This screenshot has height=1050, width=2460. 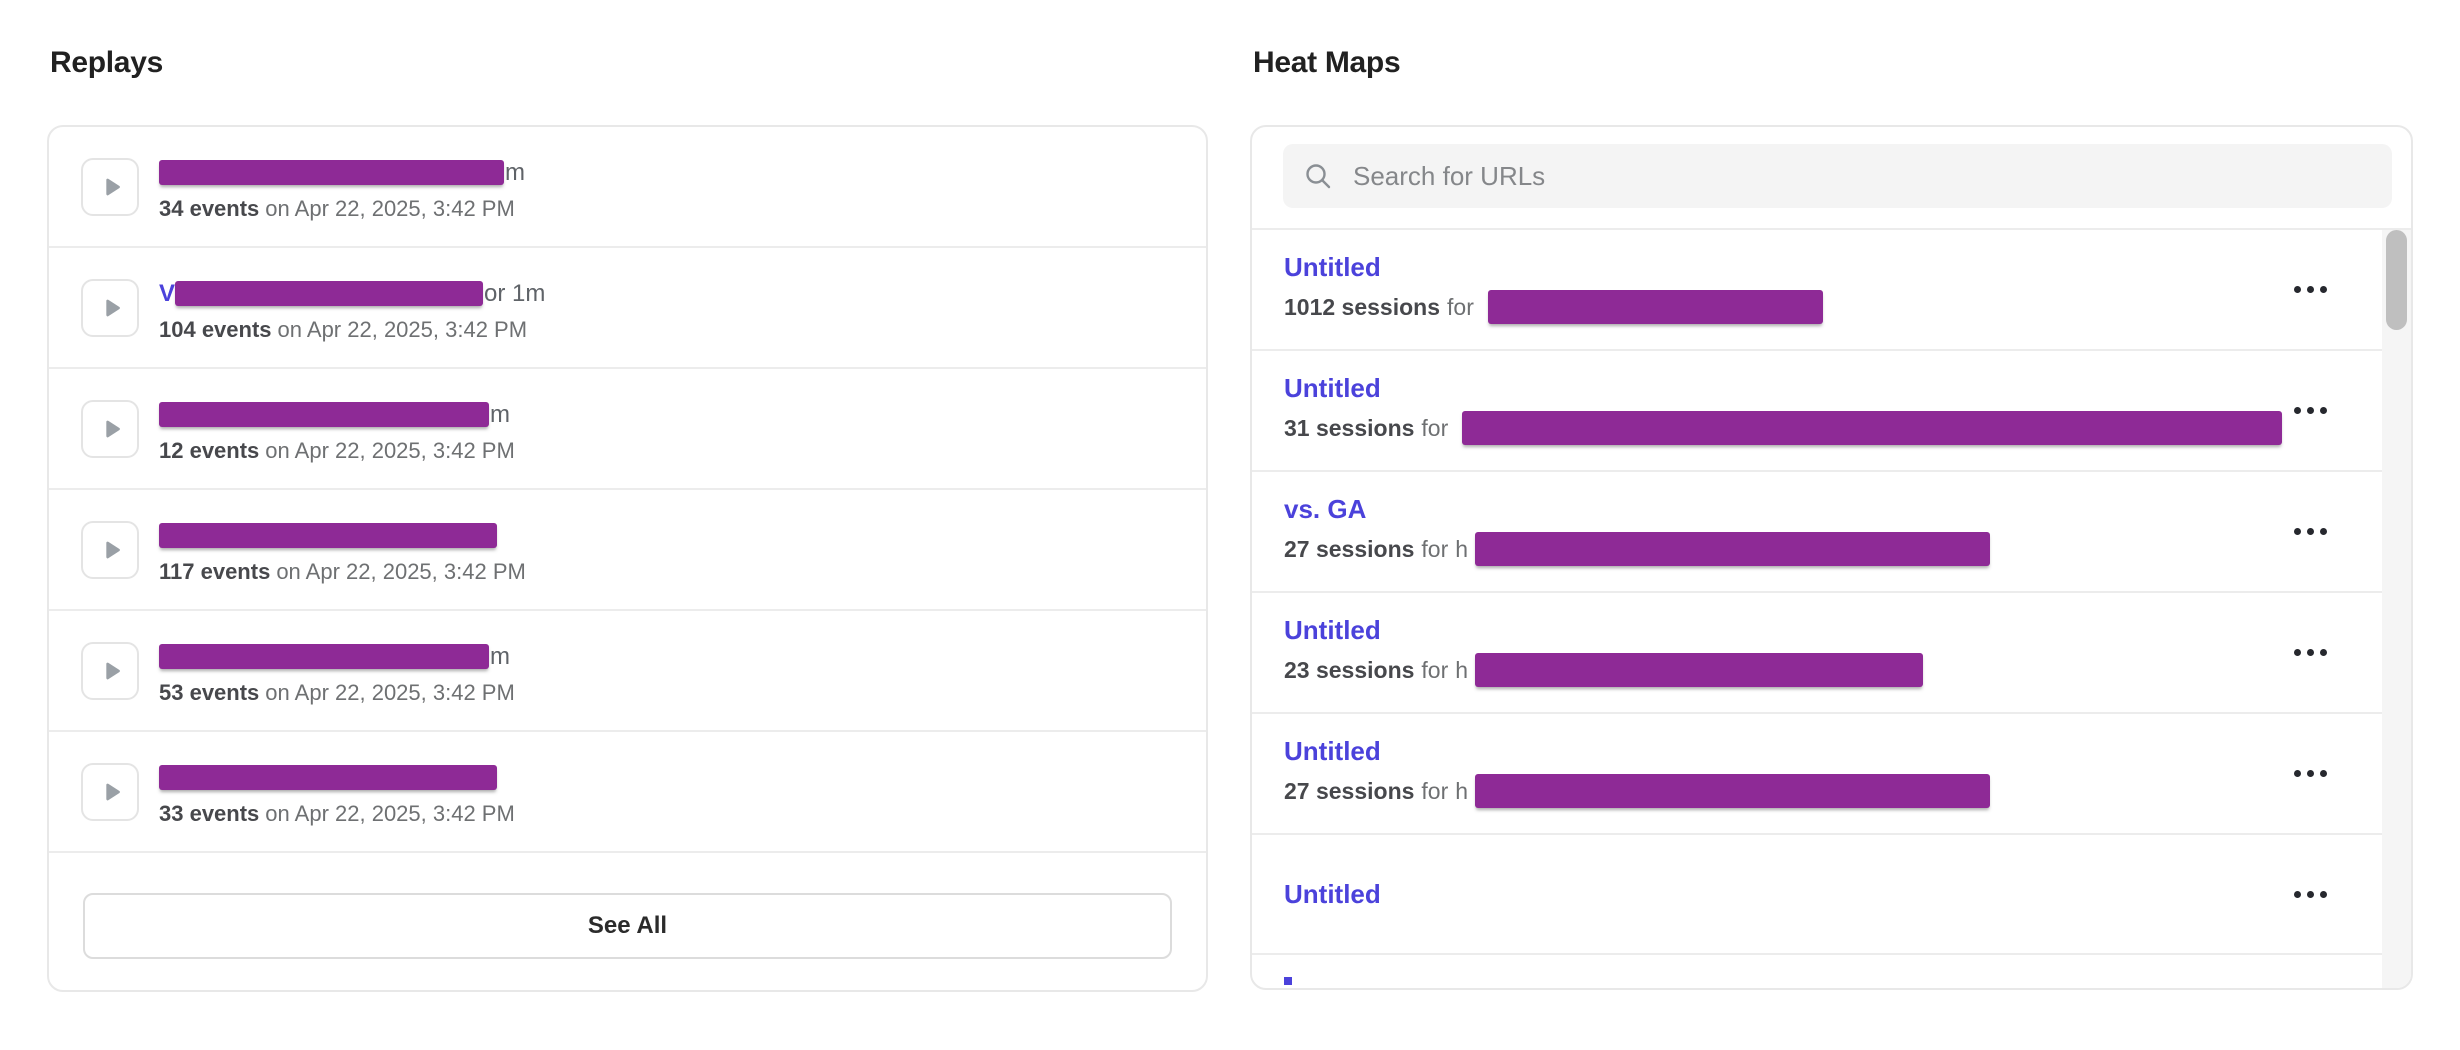 I want to click on clipped-title-sliver, so click(x=1288, y=981).